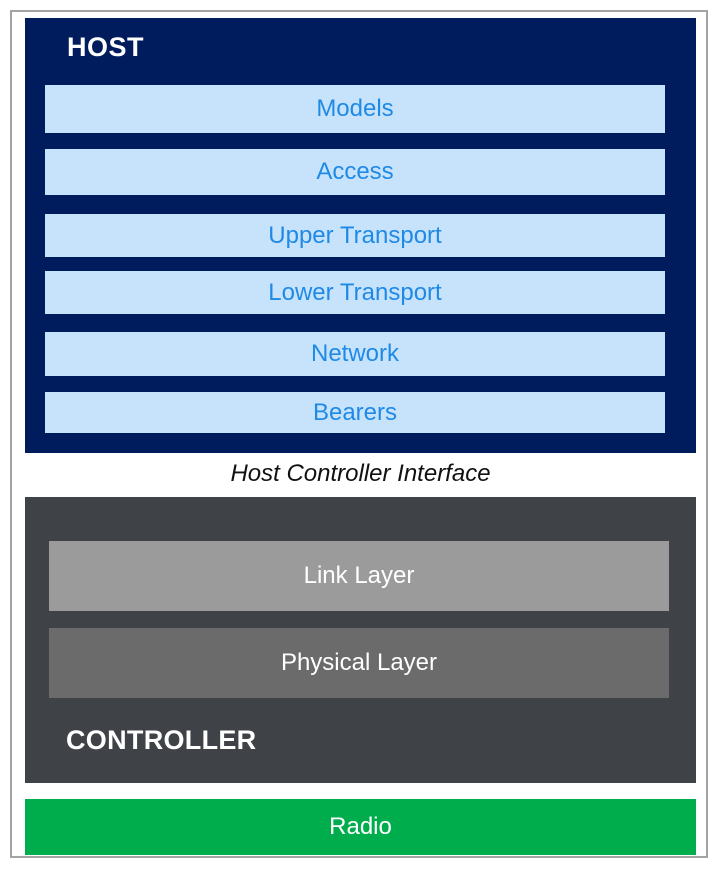 This screenshot has width=722, height=872. Describe the element at coordinates (360, 827) in the screenshot. I see `radio-block: Radio` at that location.